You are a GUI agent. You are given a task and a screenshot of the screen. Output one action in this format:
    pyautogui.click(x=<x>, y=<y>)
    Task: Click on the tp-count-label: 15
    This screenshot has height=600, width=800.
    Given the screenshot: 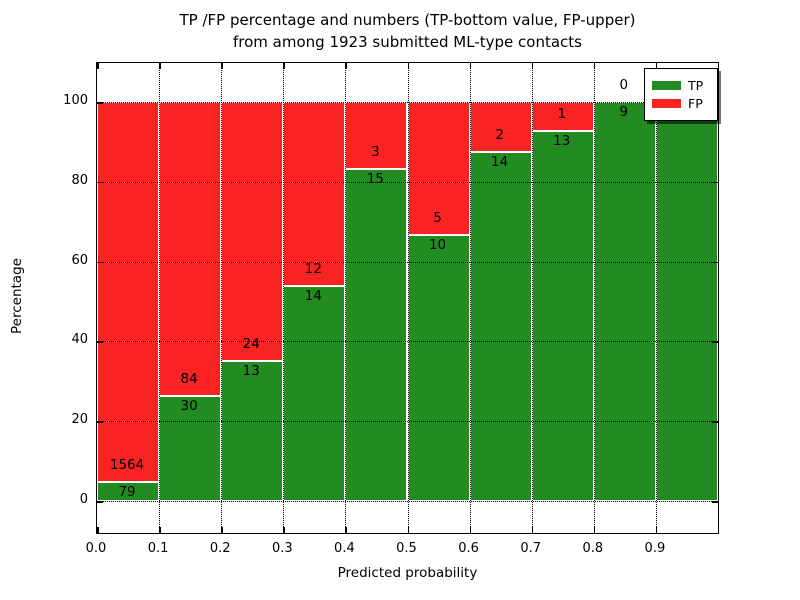 What is the action you would take?
    pyautogui.click(x=375, y=178)
    